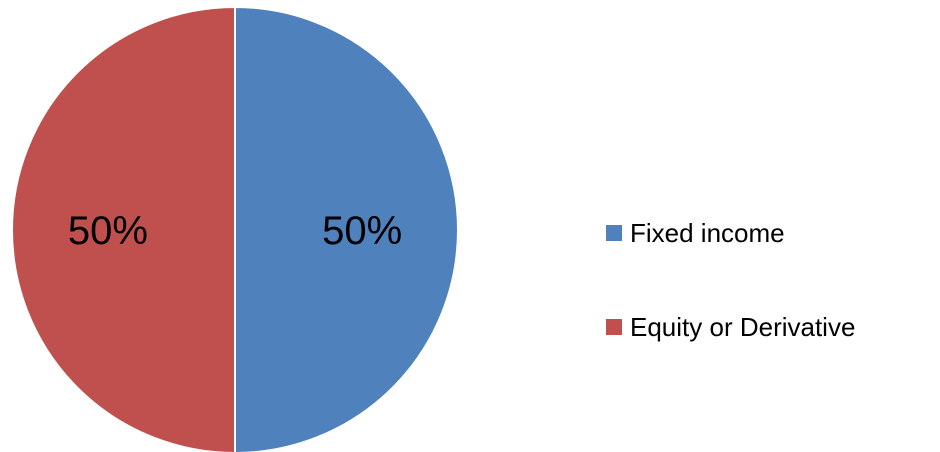 This screenshot has height=452, width=940. Describe the element at coordinates (614, 233) in the screenshot. I see `legend-swatch-fixed-income` at that location.